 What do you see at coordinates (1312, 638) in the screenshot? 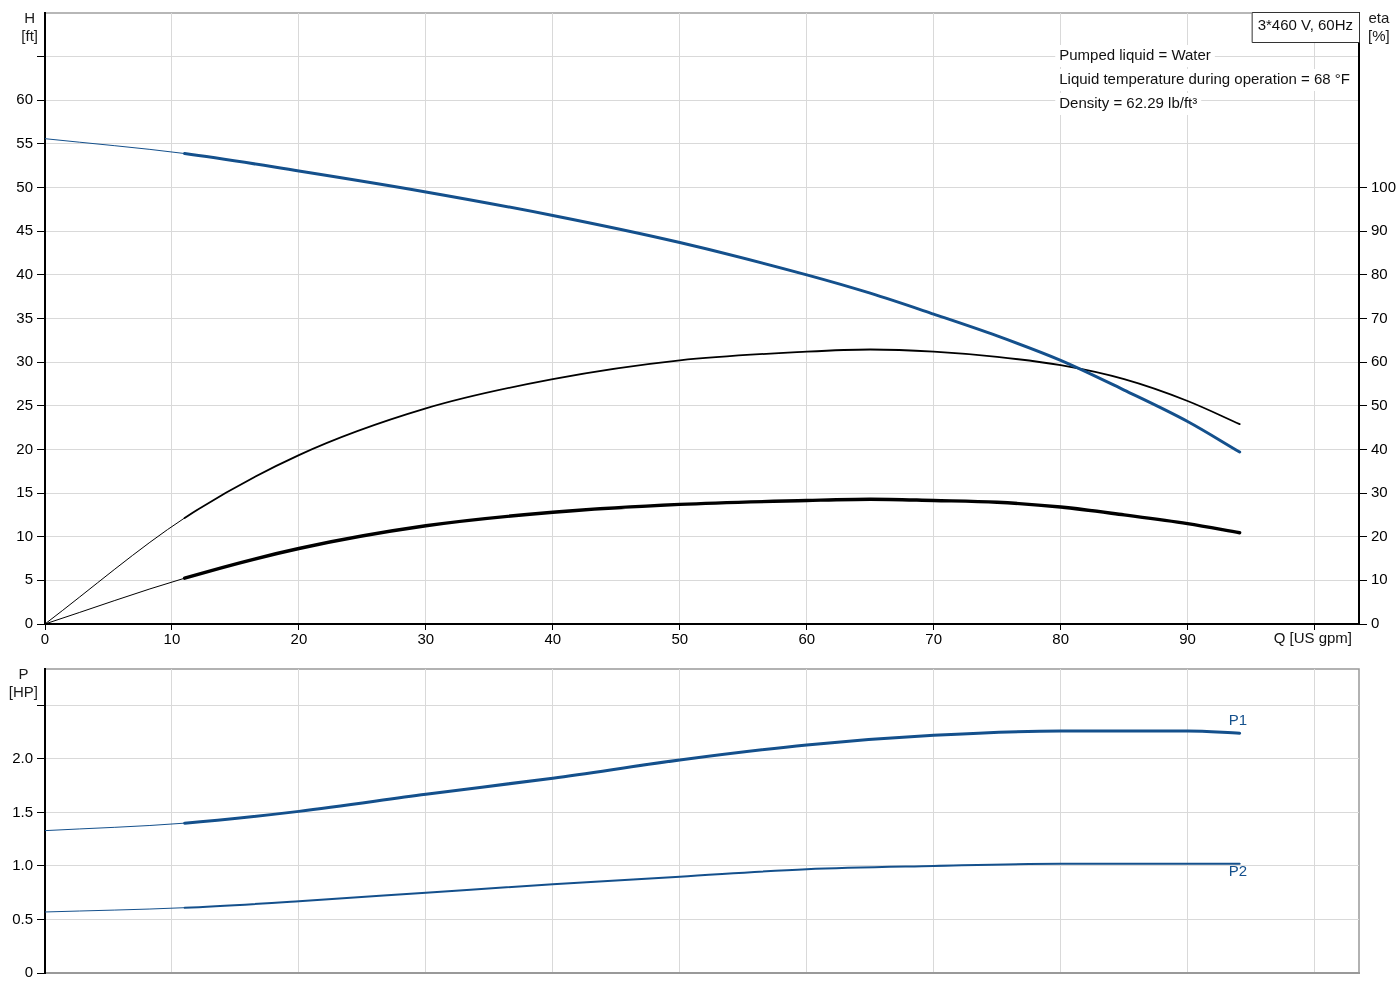
I see `x-axis-title: Q [US gpm]` at bounding box center [1312, 638].